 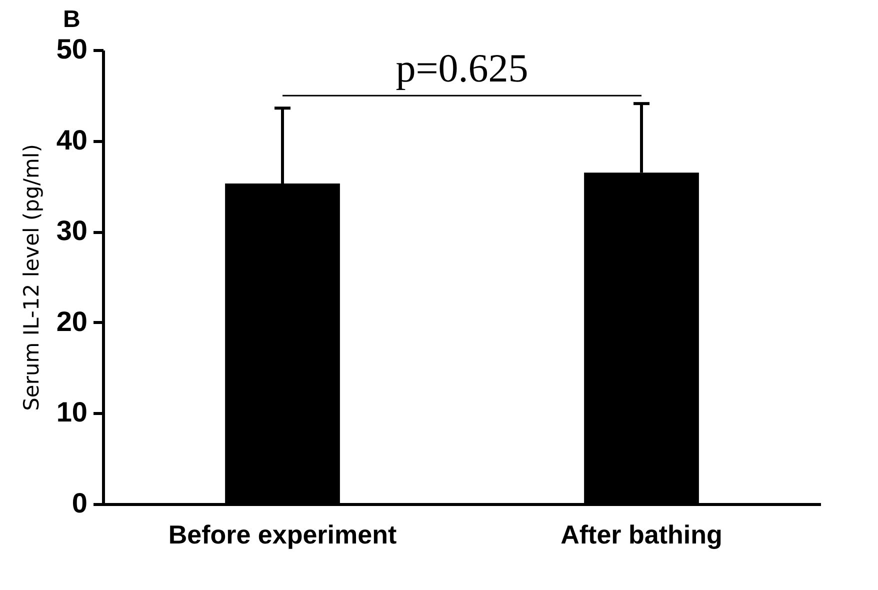 What do you see at coordinates (72, 230) in the screenshot?
I see `y-tick-label: 30` at bounding box center [72, 230].